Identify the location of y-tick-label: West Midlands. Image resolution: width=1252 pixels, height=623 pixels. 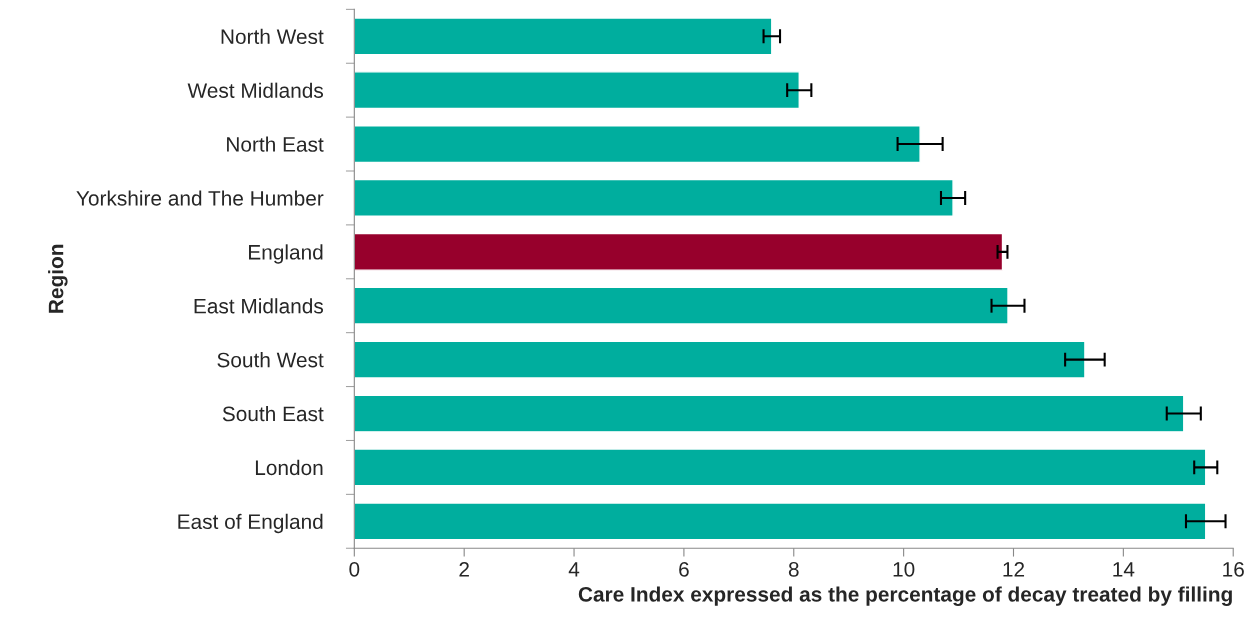
(255, 90).